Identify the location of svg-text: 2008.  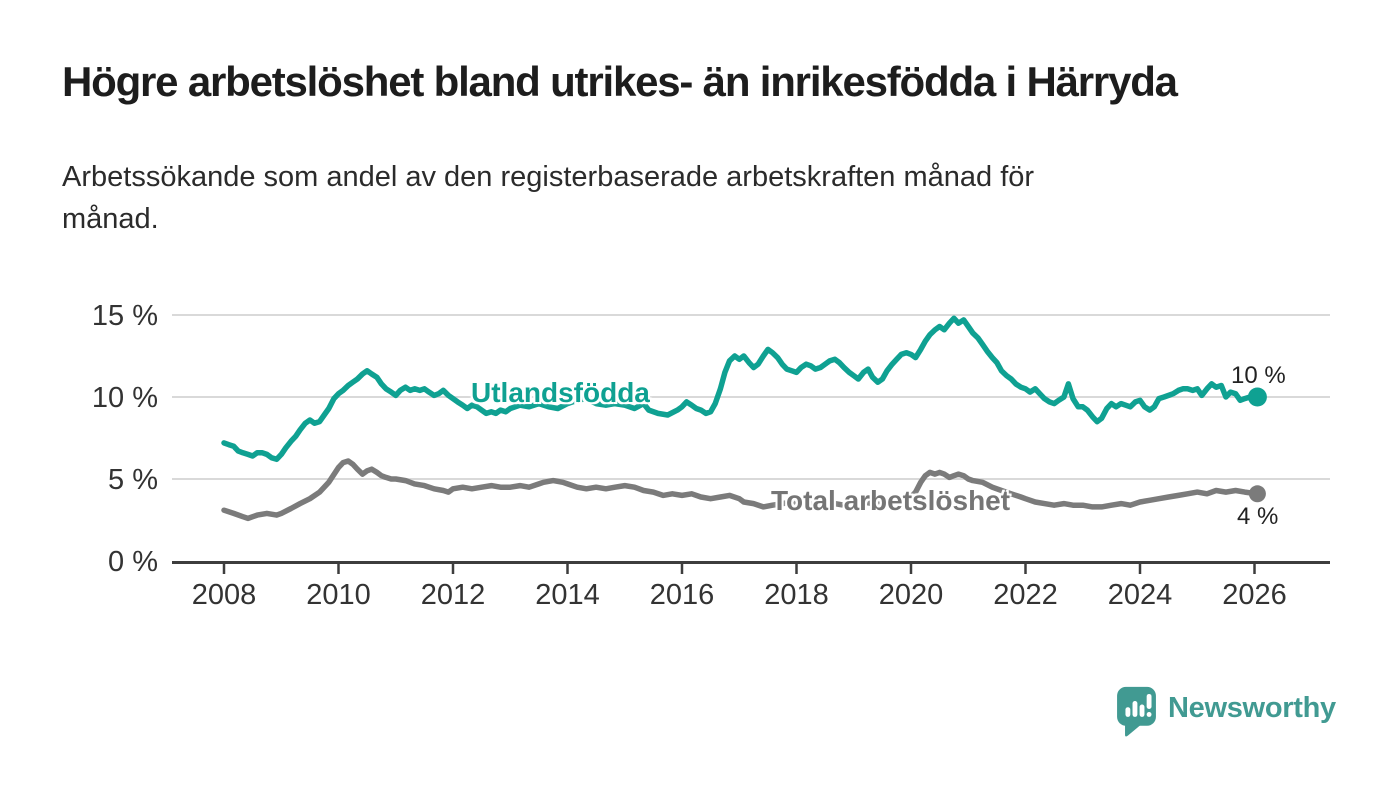
(224, 595).